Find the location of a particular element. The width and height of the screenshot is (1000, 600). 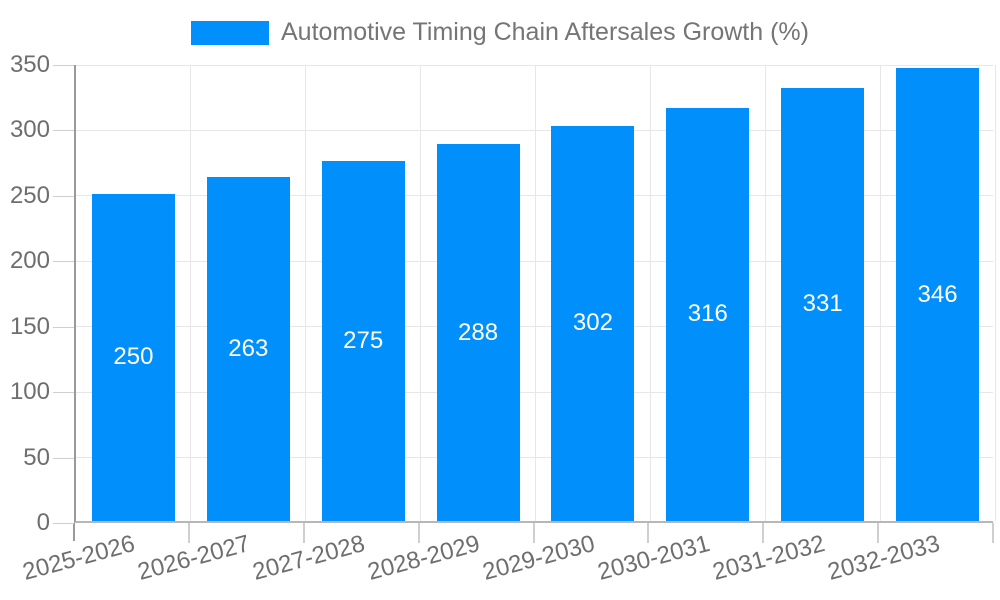

bar-value-label: 331 is located at coordinates (822, 304).